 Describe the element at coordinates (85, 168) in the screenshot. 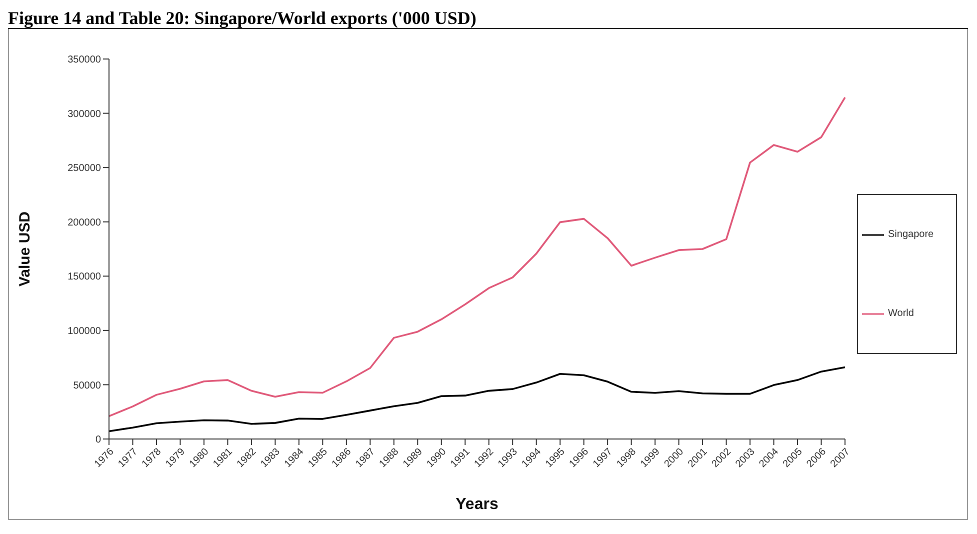

I see `y-tick-label: 250000` at that location.